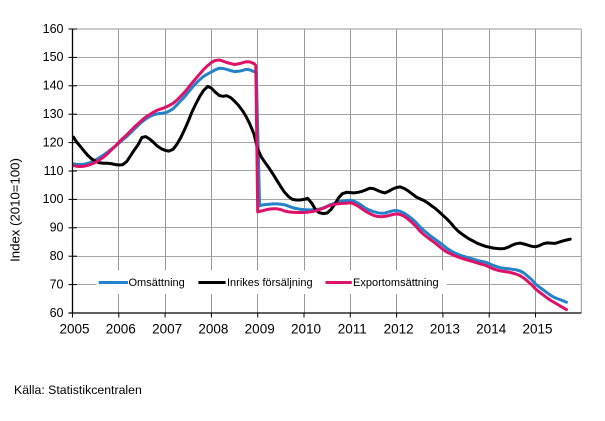 Image resolution: width=605 pixels, height=421 pixels. What do you see at coordinates (157, 283) in the screenshot?
I see `svg-text: Omsättning` at bounding box center [157, 283].